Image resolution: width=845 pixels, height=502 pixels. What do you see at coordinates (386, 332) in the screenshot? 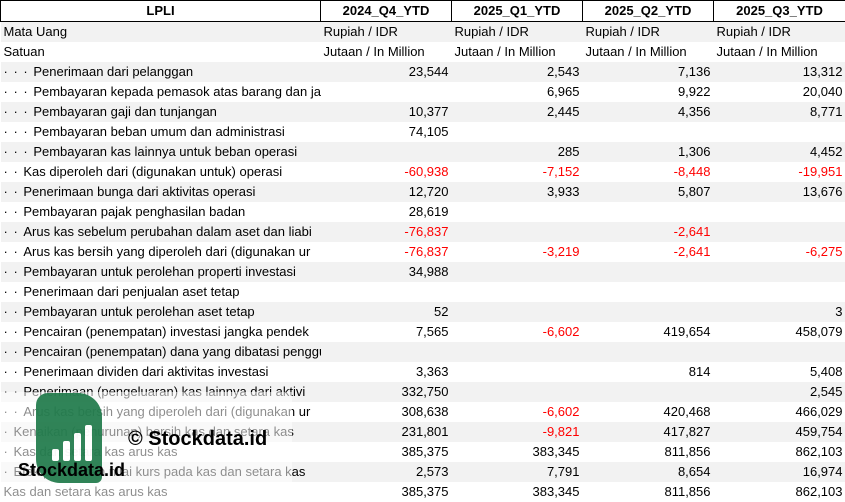
I see `cell: 7,565` at bounding box center [386, 332].